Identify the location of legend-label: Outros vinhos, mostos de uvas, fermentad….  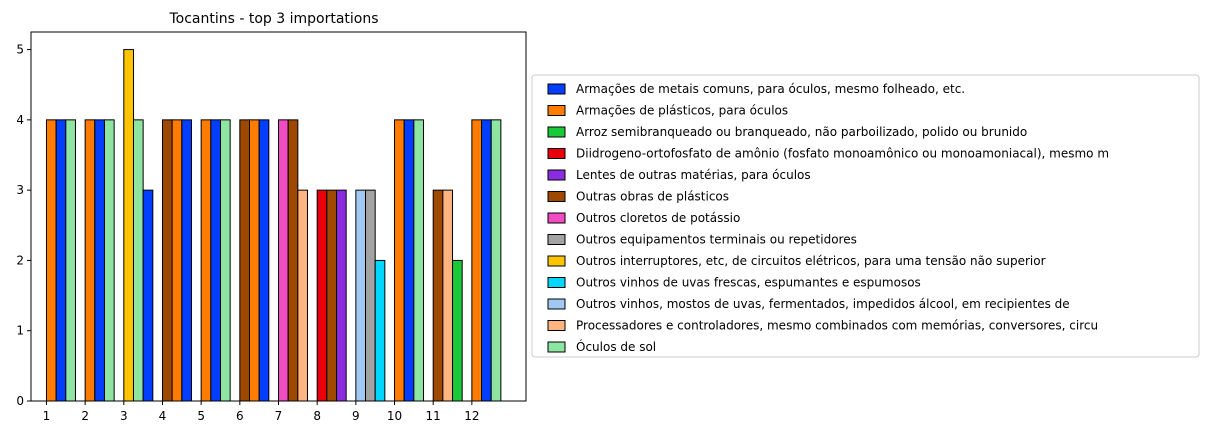
(823, 304).